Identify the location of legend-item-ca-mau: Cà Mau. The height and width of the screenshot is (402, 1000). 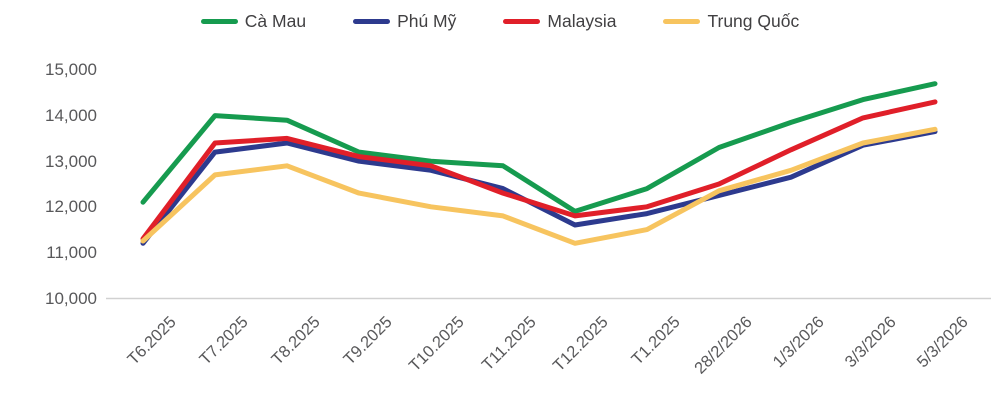
(253, 21).